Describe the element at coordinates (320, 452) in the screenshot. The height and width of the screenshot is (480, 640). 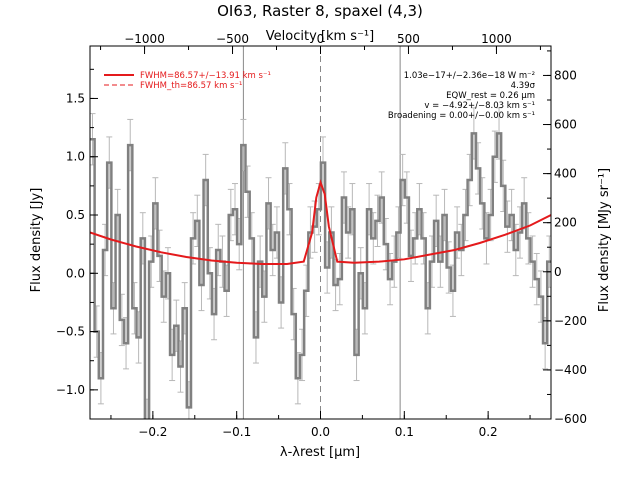
I see `x-axis-label: λ-λrest [μm]` at that location.